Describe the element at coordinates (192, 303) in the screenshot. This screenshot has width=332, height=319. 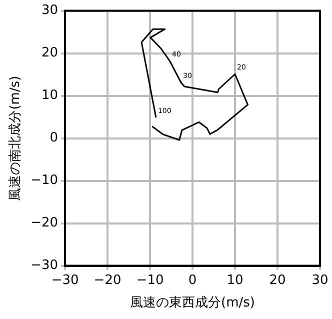
I see `x-axis-title: 風速の東西成分(m/s)` at that location.